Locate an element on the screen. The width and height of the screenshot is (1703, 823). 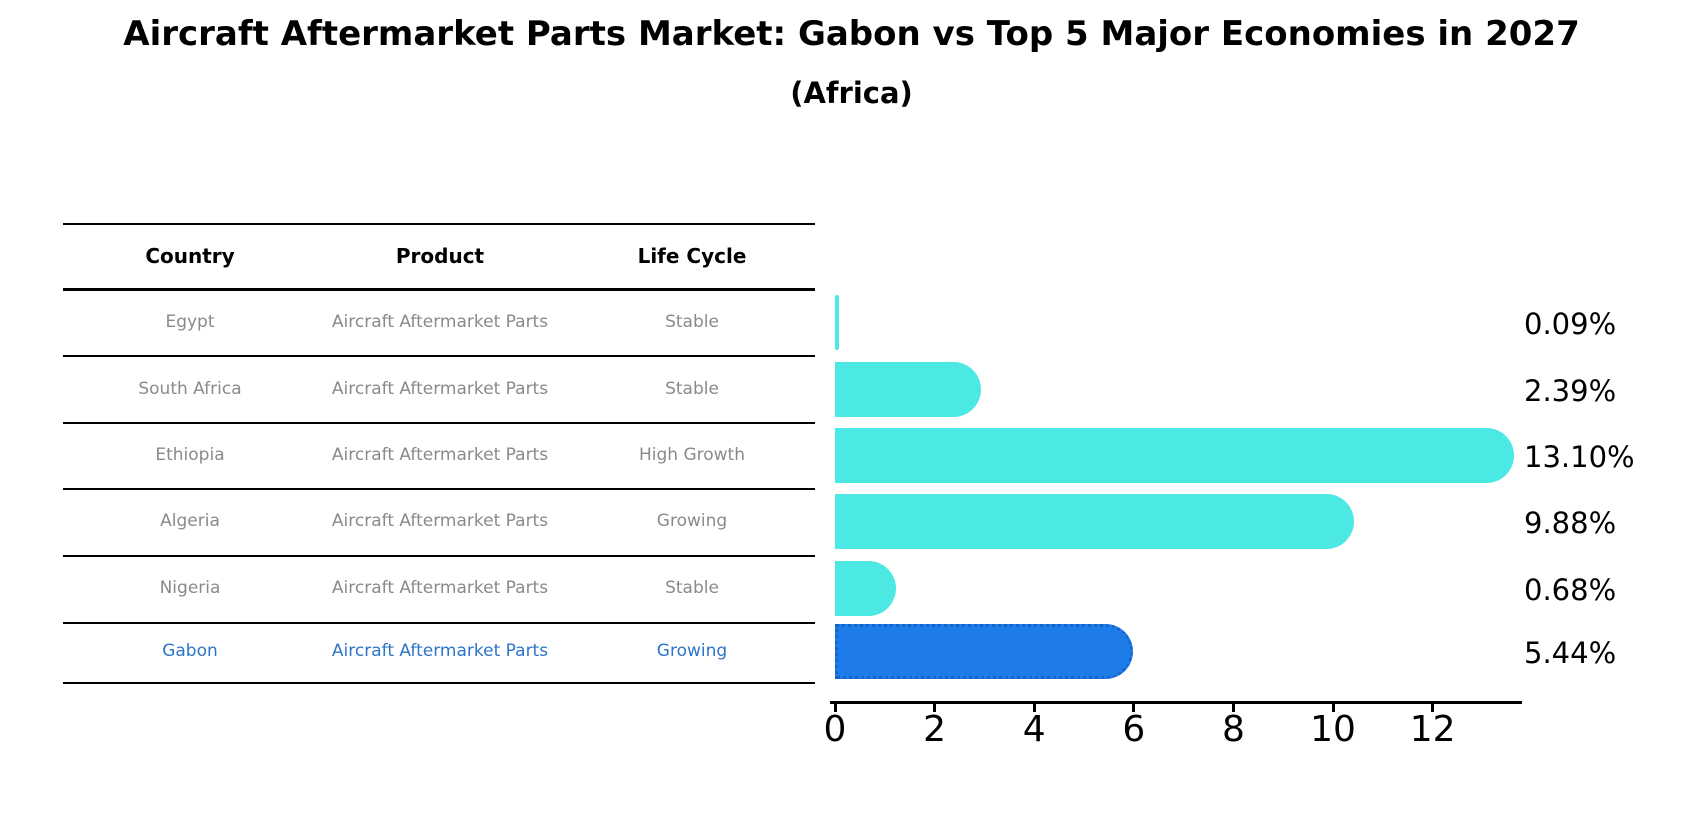
value-label: 9.88% is located at coordinates (1570, 523).